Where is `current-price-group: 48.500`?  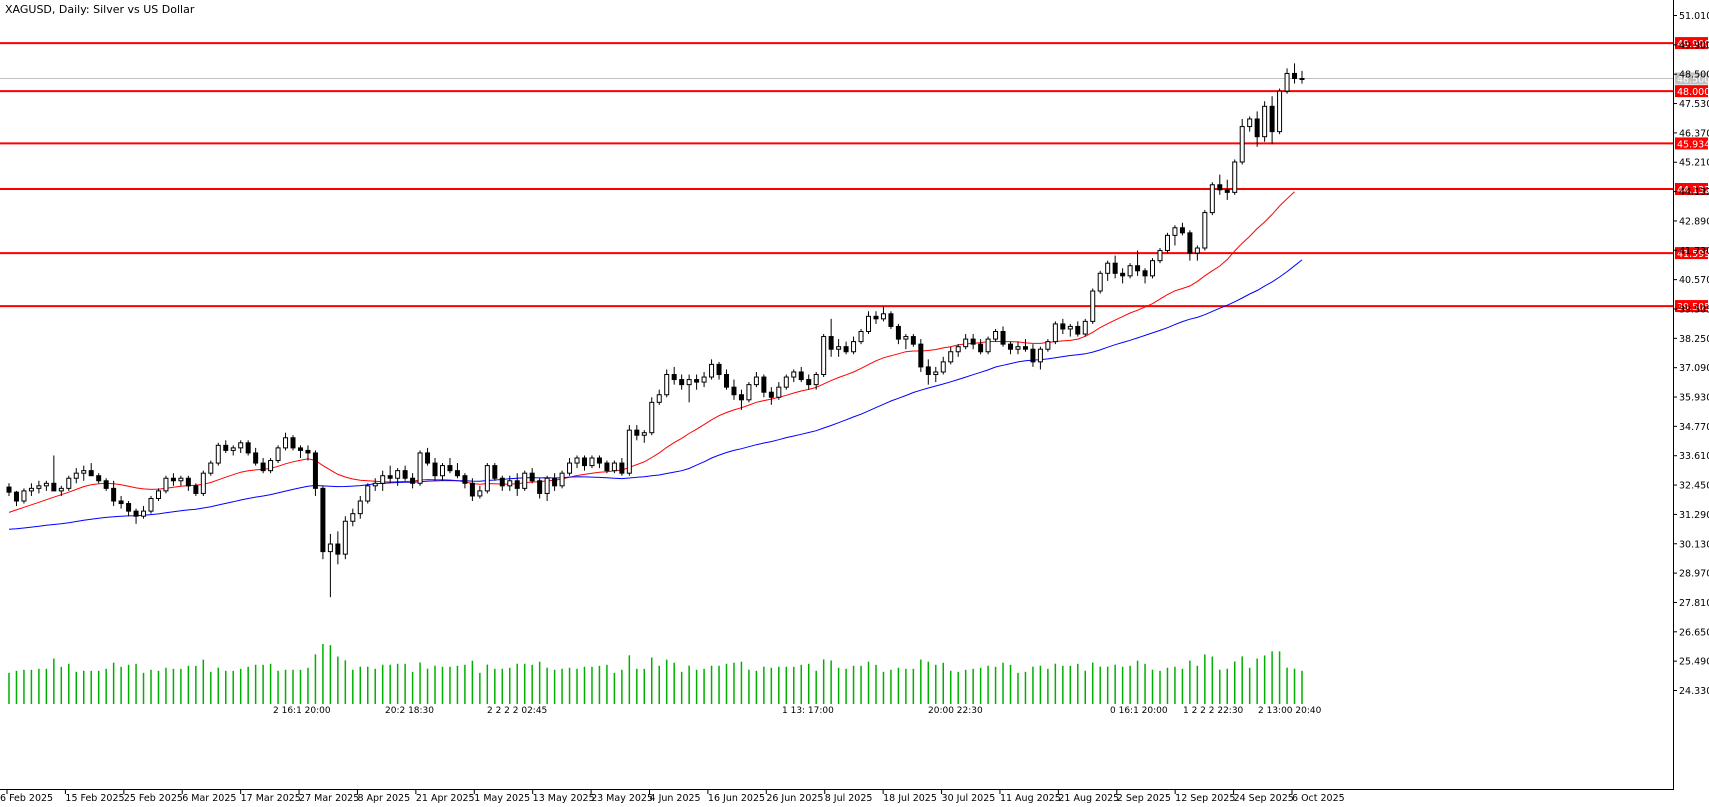
current-price-group: 48.500 is located at coordinates (854, 79).